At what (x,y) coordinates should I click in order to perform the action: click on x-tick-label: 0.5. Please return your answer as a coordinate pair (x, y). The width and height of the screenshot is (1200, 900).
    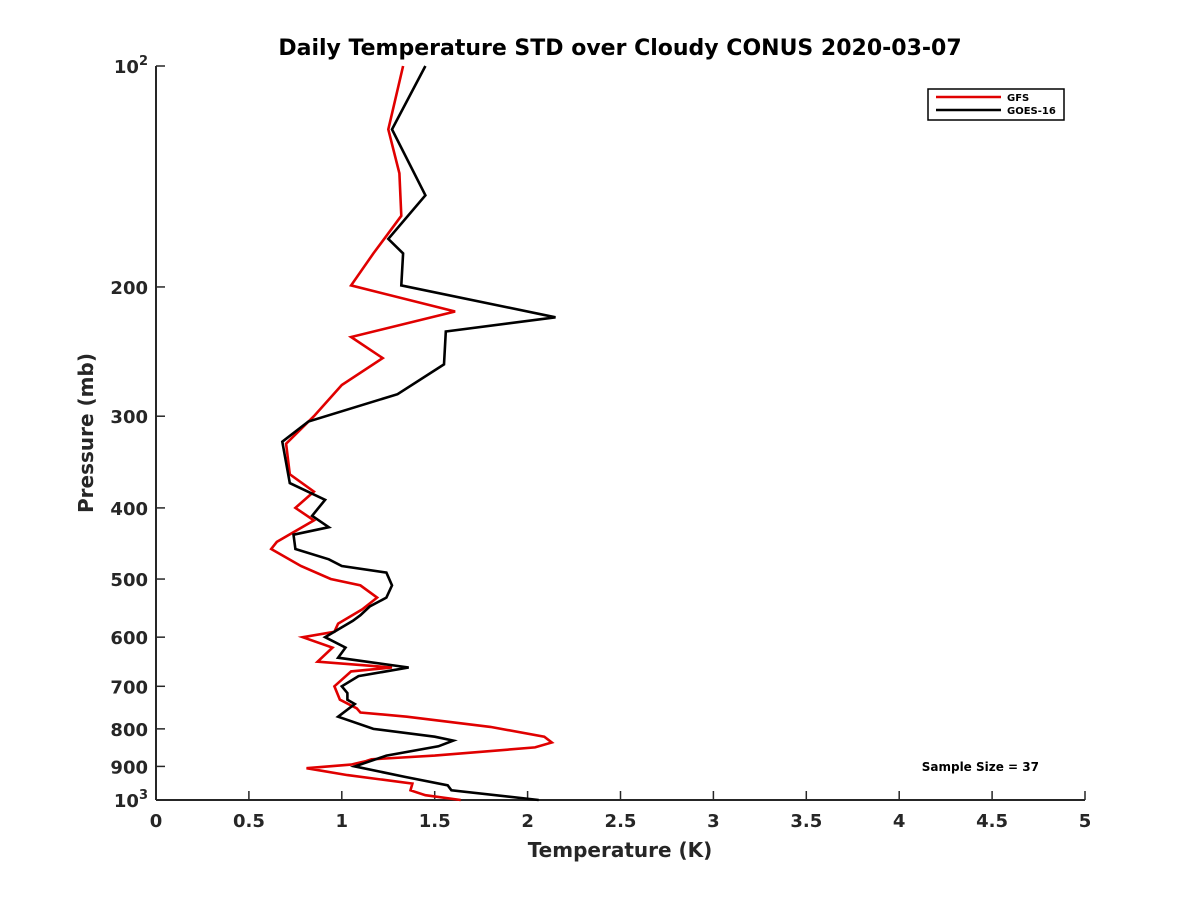
    Looking at the image, I should click on (249, 821).